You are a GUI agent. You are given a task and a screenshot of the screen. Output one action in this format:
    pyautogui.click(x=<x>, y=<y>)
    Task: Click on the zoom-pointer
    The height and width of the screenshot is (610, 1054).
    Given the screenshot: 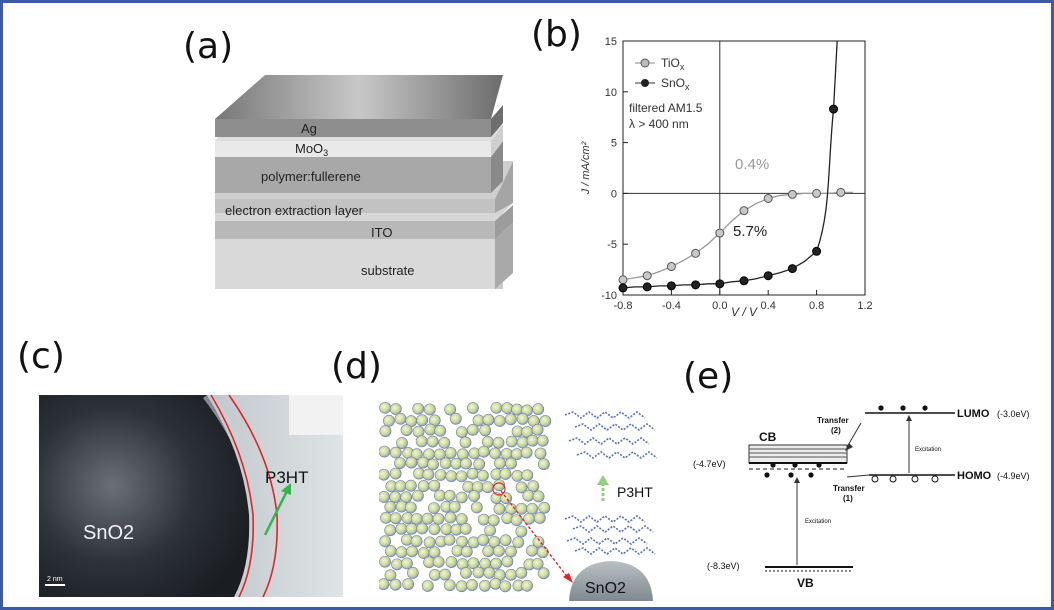 What is the action you would take?
    pyautogui.click(x=535, y=535)
    